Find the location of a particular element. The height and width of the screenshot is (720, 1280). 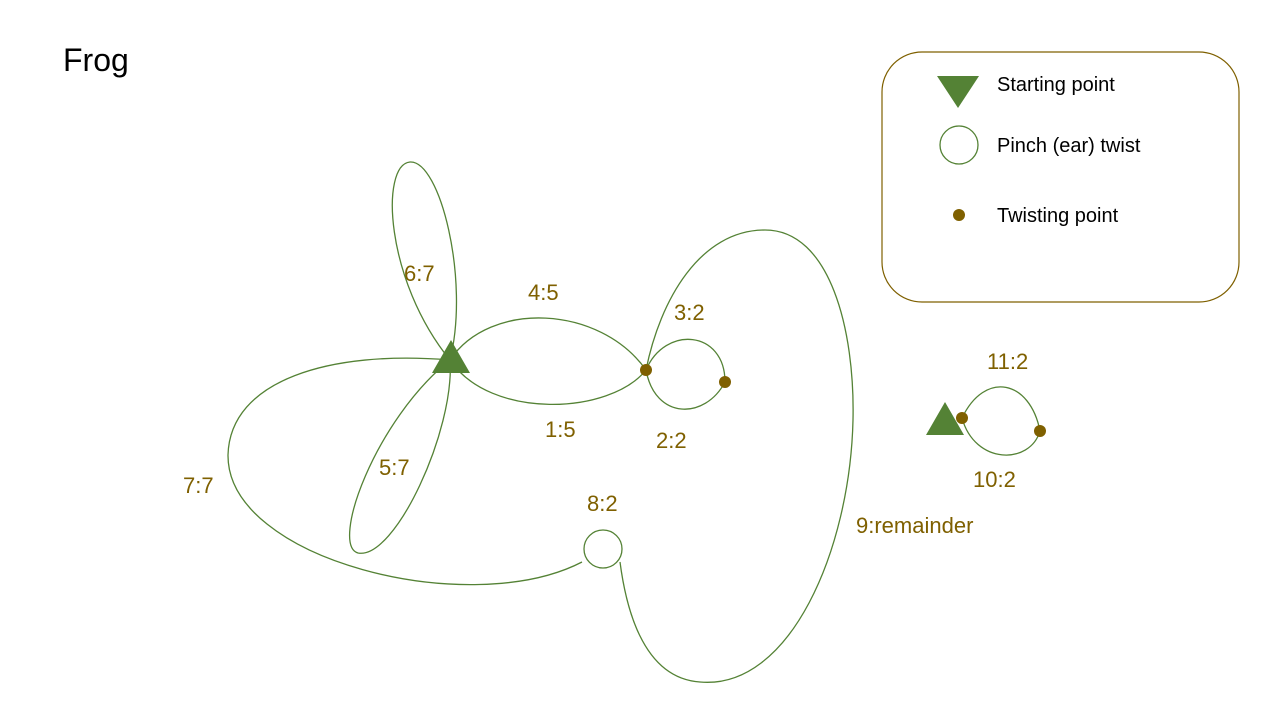

starting-point-icon is located at coordinates (958, 92).